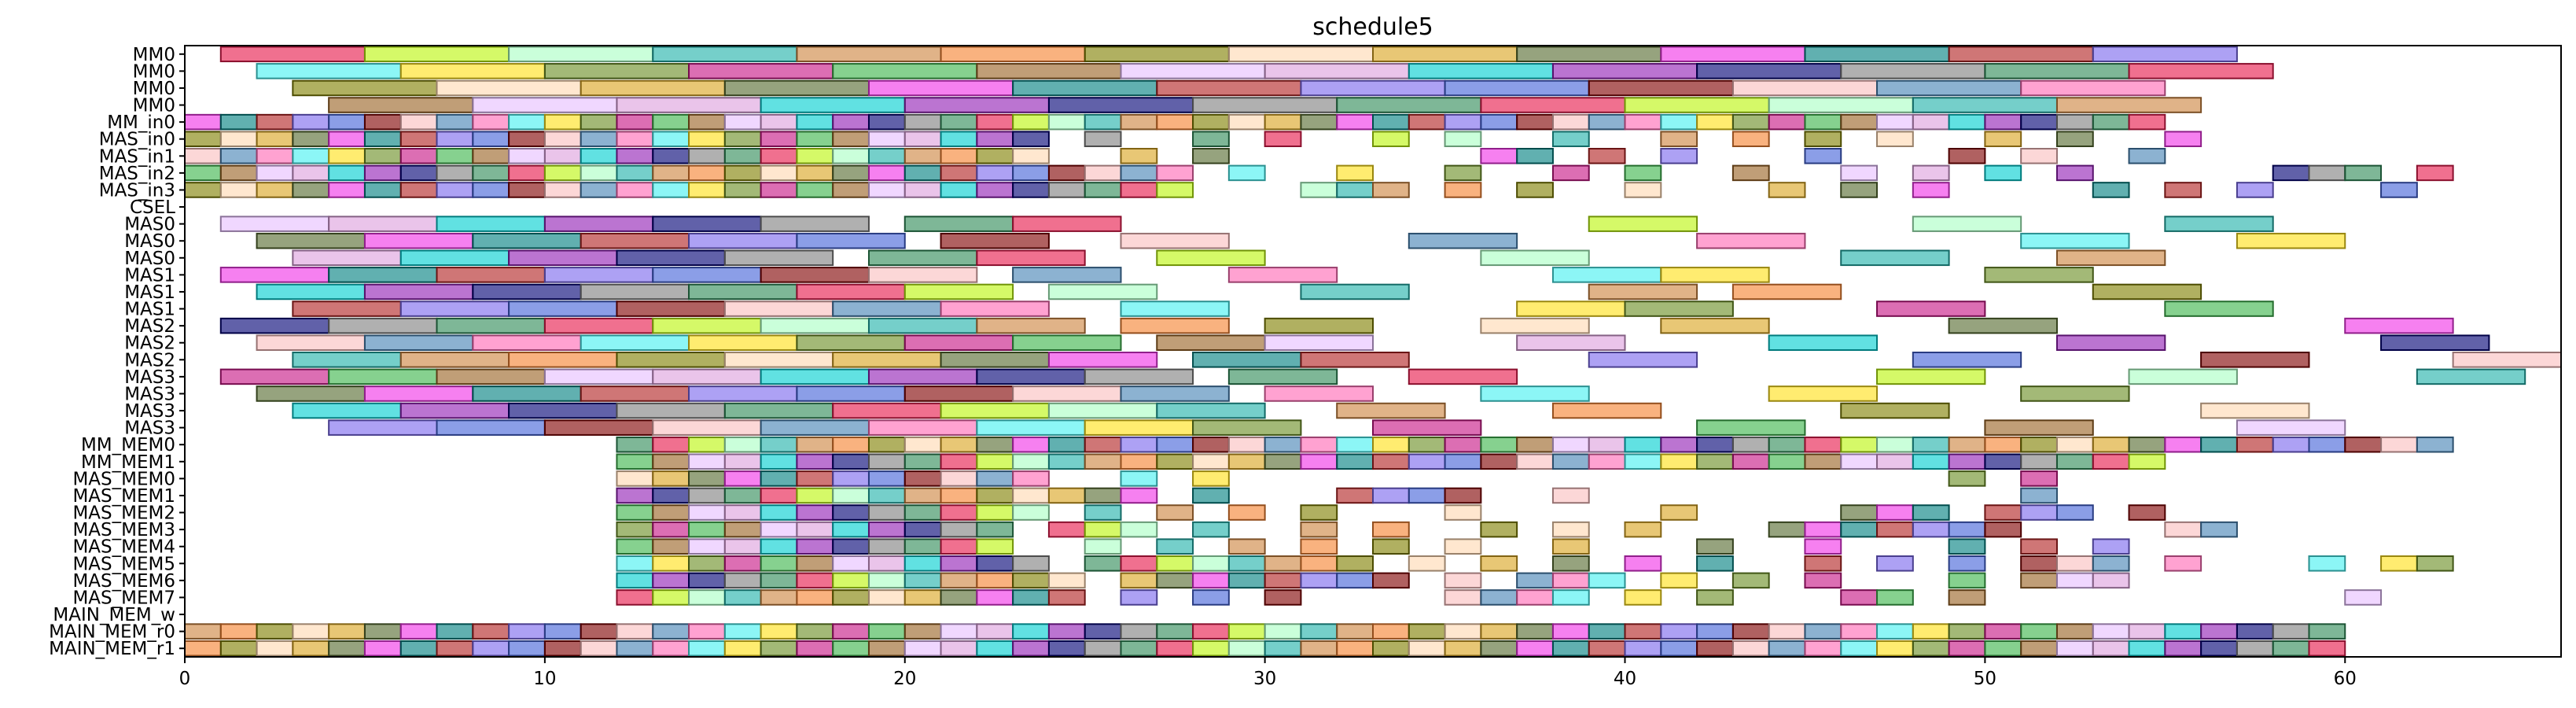 The width and height of the screenshot is (2576, 708). Describe the element at coordinates (150, 241) in the screenshot. I see `row-label: MAS0` at that location.